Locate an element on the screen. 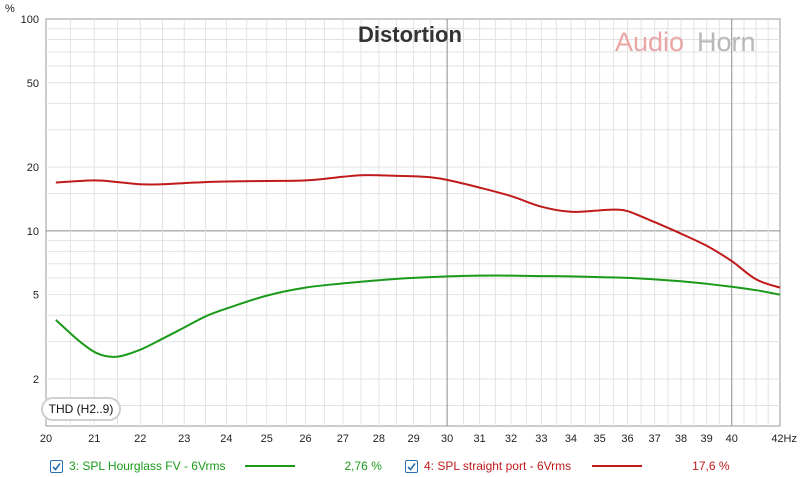 The height and width of the screenshot is (477, 800). legend-checkbox-hourglass is located at coordinates (56, 466).